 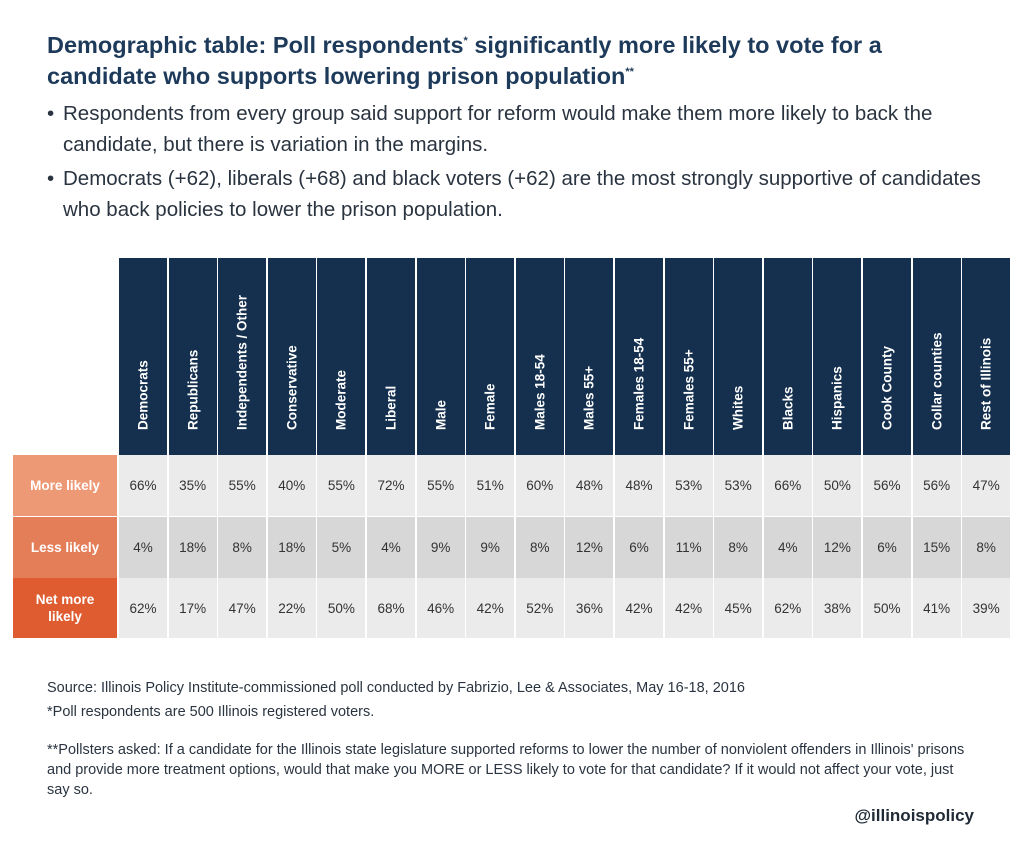 I want to click on column-header: Cook County, so click(x=887, y=356).